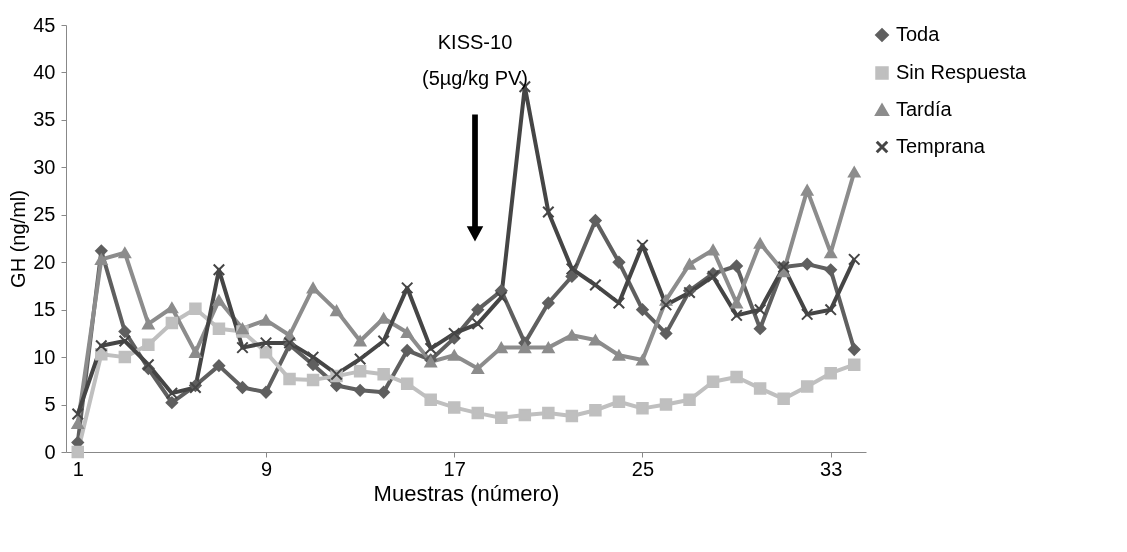 This screenshot has height=552, width=1127. I want to click on y-tick-label: 0, so click(50, 451).